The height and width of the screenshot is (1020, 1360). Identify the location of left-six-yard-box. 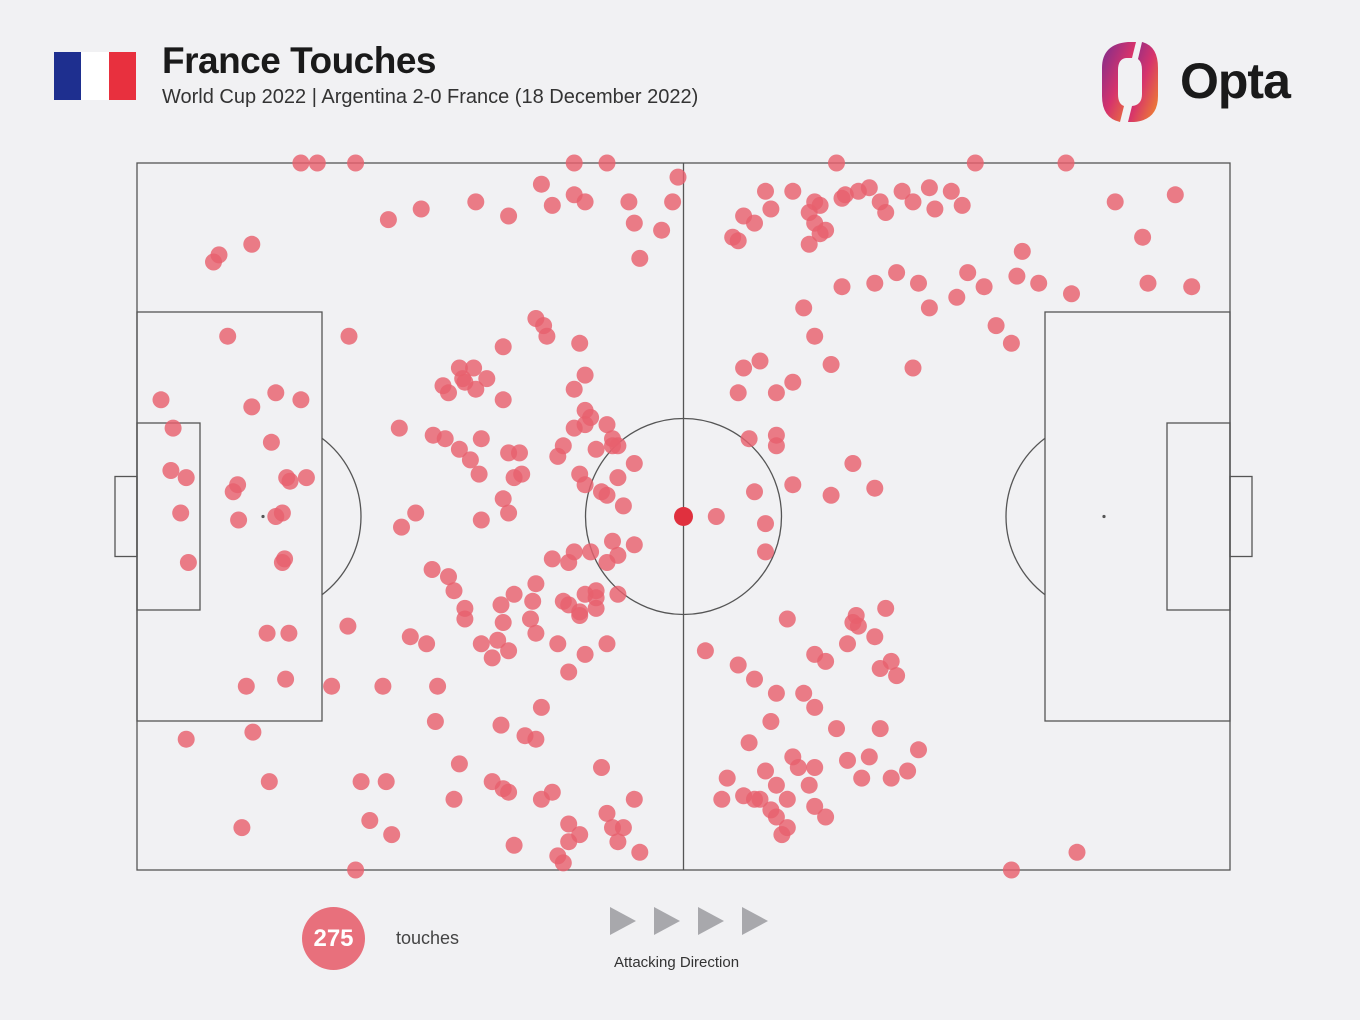
(168, 516).